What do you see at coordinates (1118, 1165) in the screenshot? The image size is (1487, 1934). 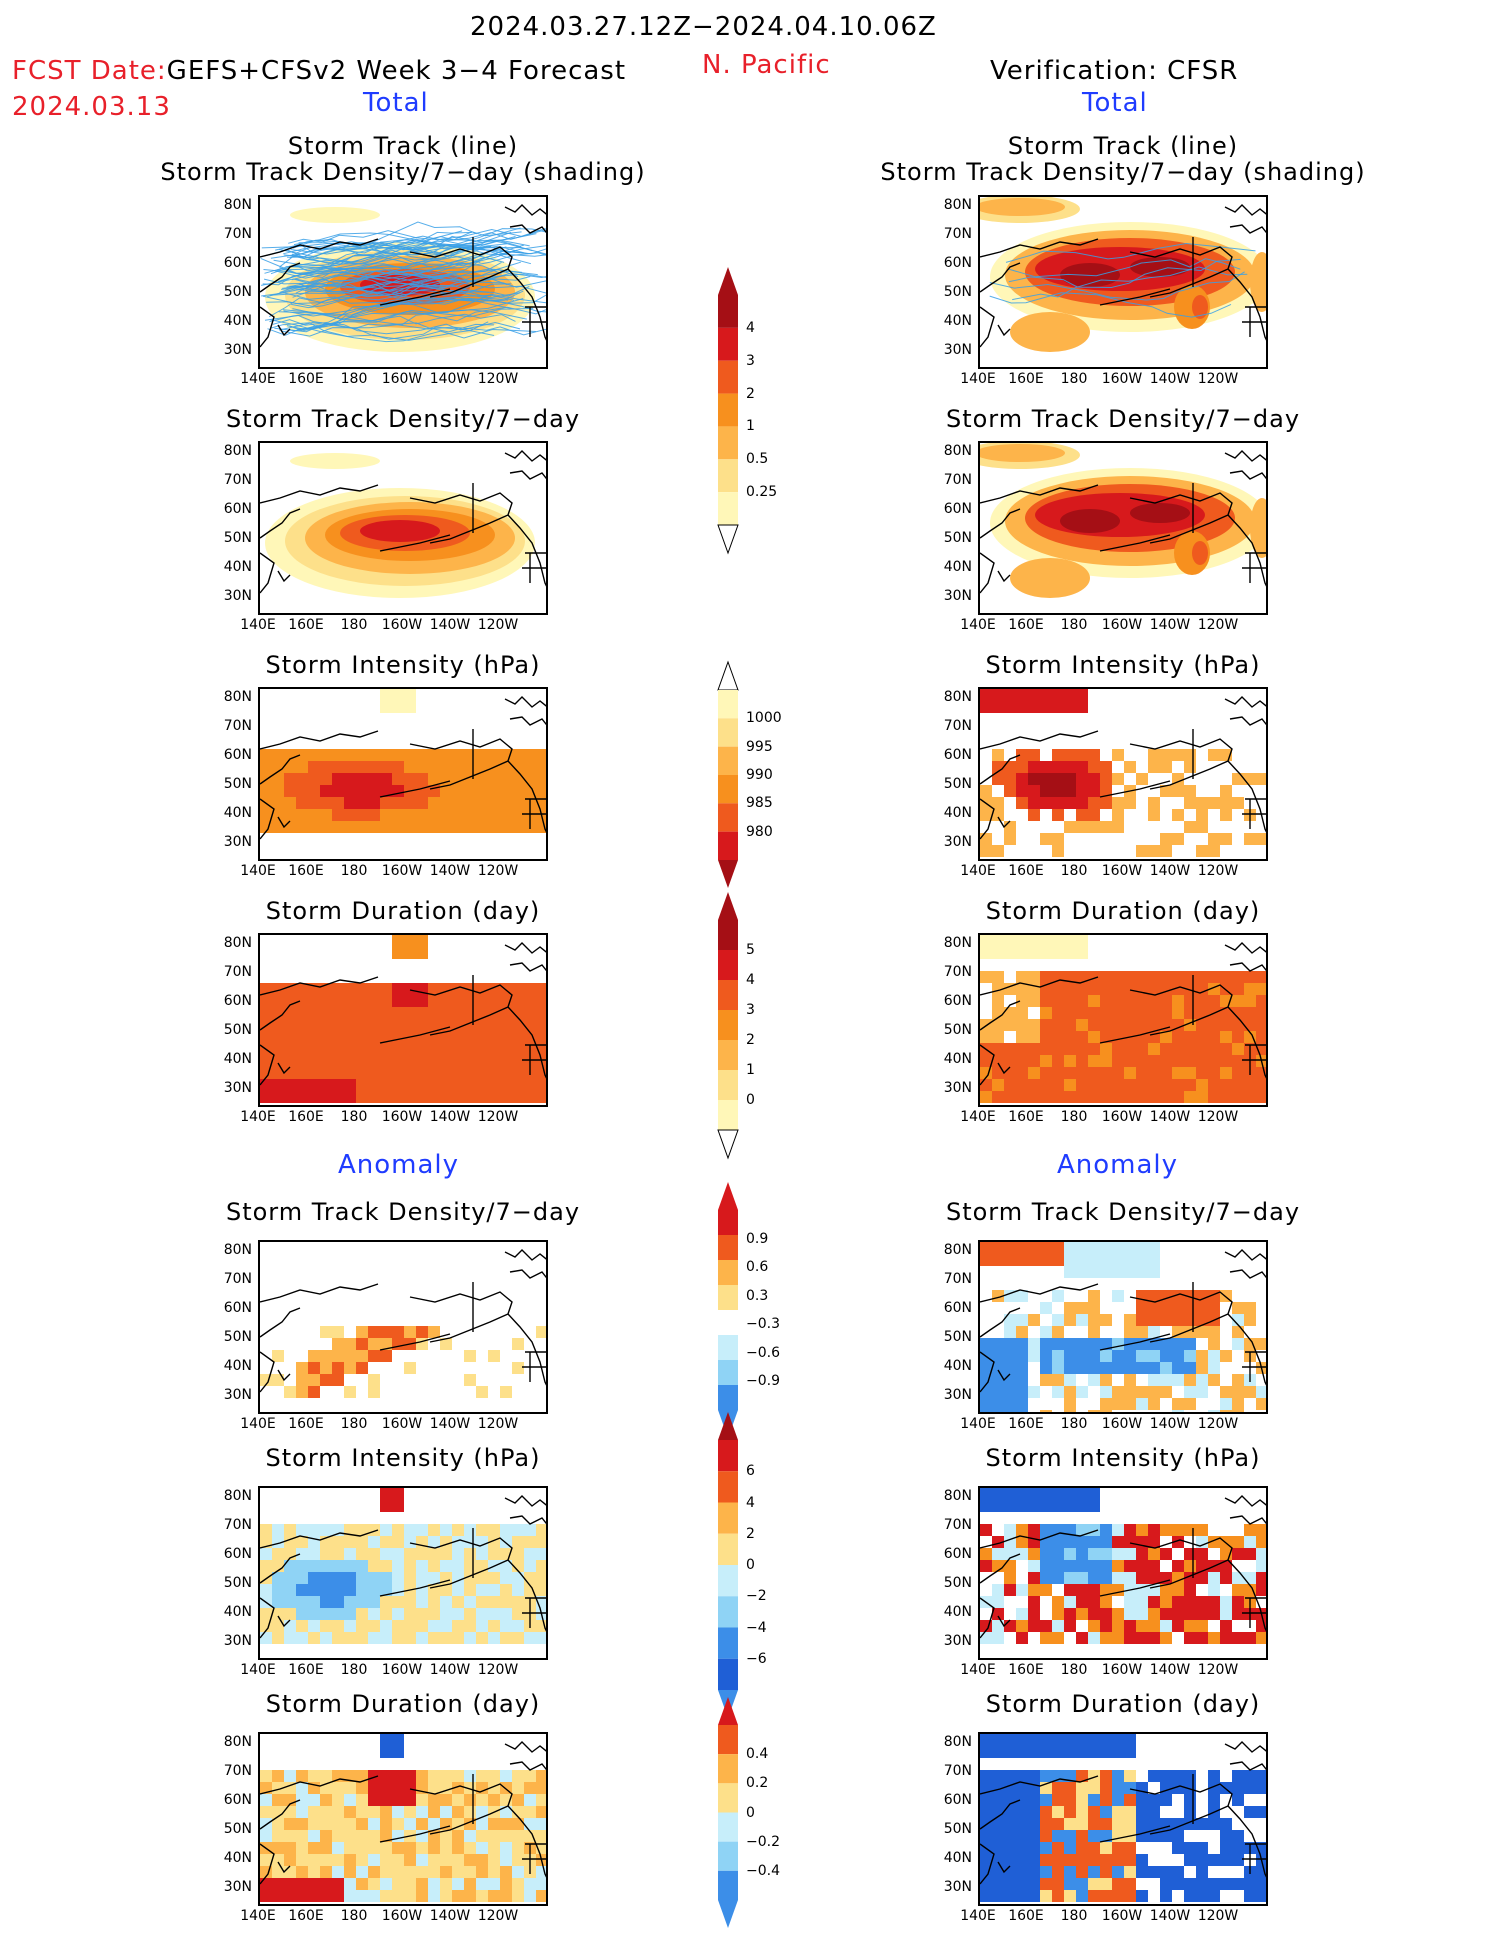 I see `anomaly-right-label: Anomaly` at bounding box center [1118, 1165].